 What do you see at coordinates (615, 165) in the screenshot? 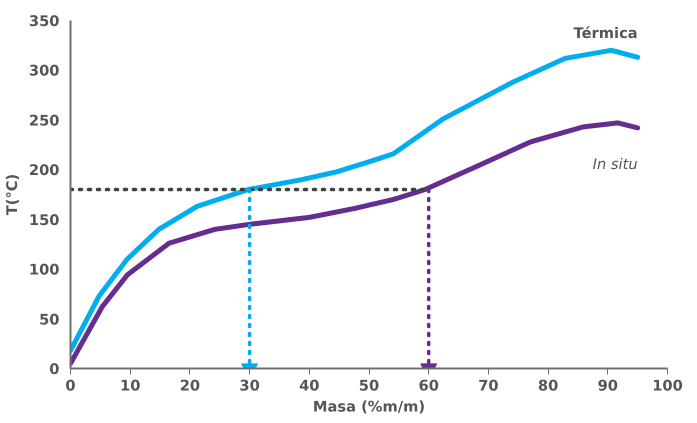
I see `series-label: In situ` at bounding box center [615, 165].